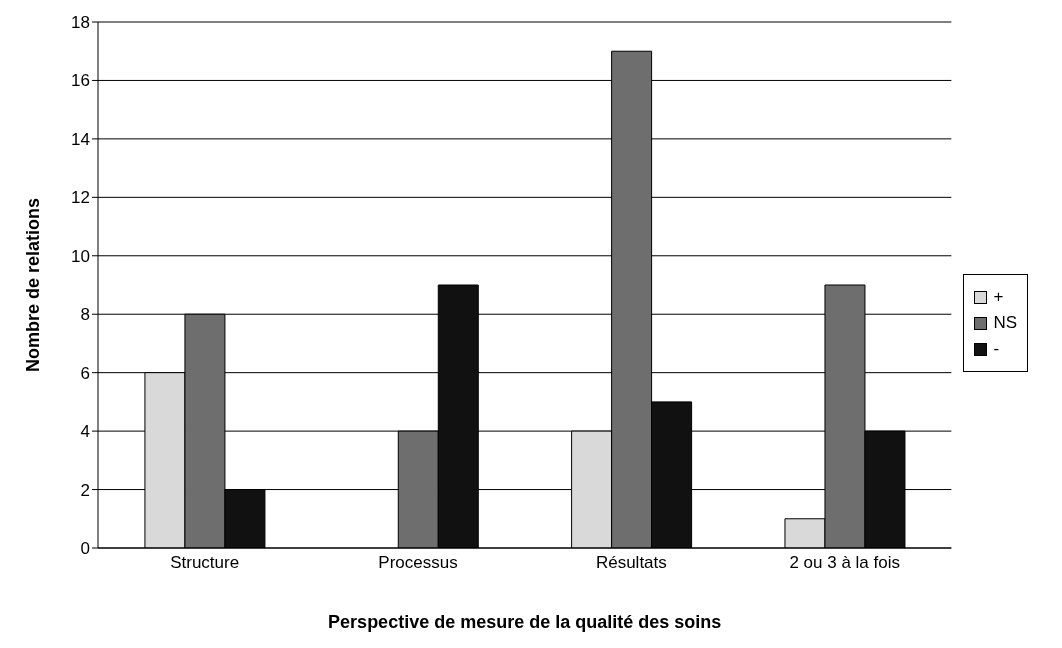 This screenshot has height=648, width=1062. Describe the element at coordinates (85, 549) in the screenshot. I see `y-tick-label: 0` at that location.